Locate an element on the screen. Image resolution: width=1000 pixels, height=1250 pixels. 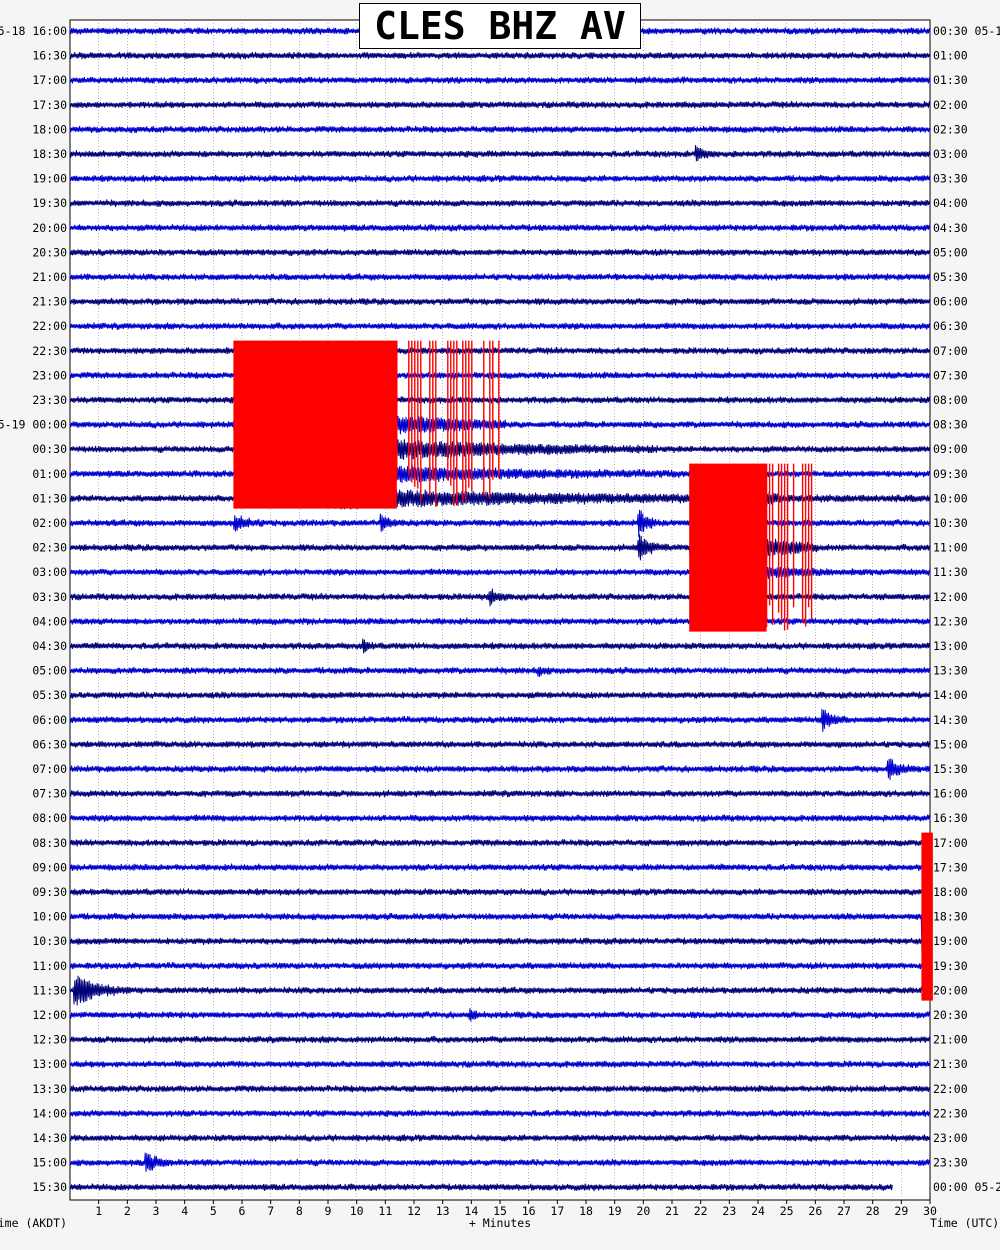
x-tick-label: 25 is located at coordinates (787, 1211).